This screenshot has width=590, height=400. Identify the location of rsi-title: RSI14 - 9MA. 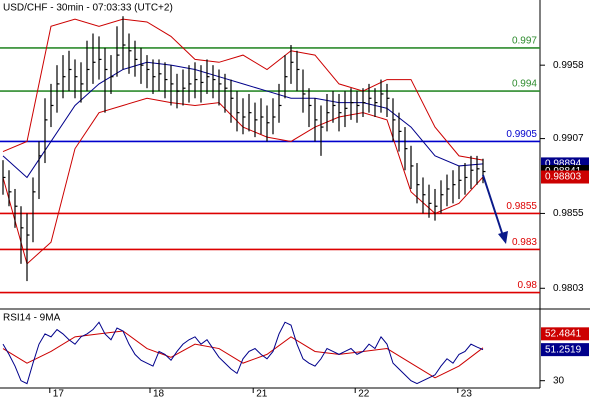
(32, 318).